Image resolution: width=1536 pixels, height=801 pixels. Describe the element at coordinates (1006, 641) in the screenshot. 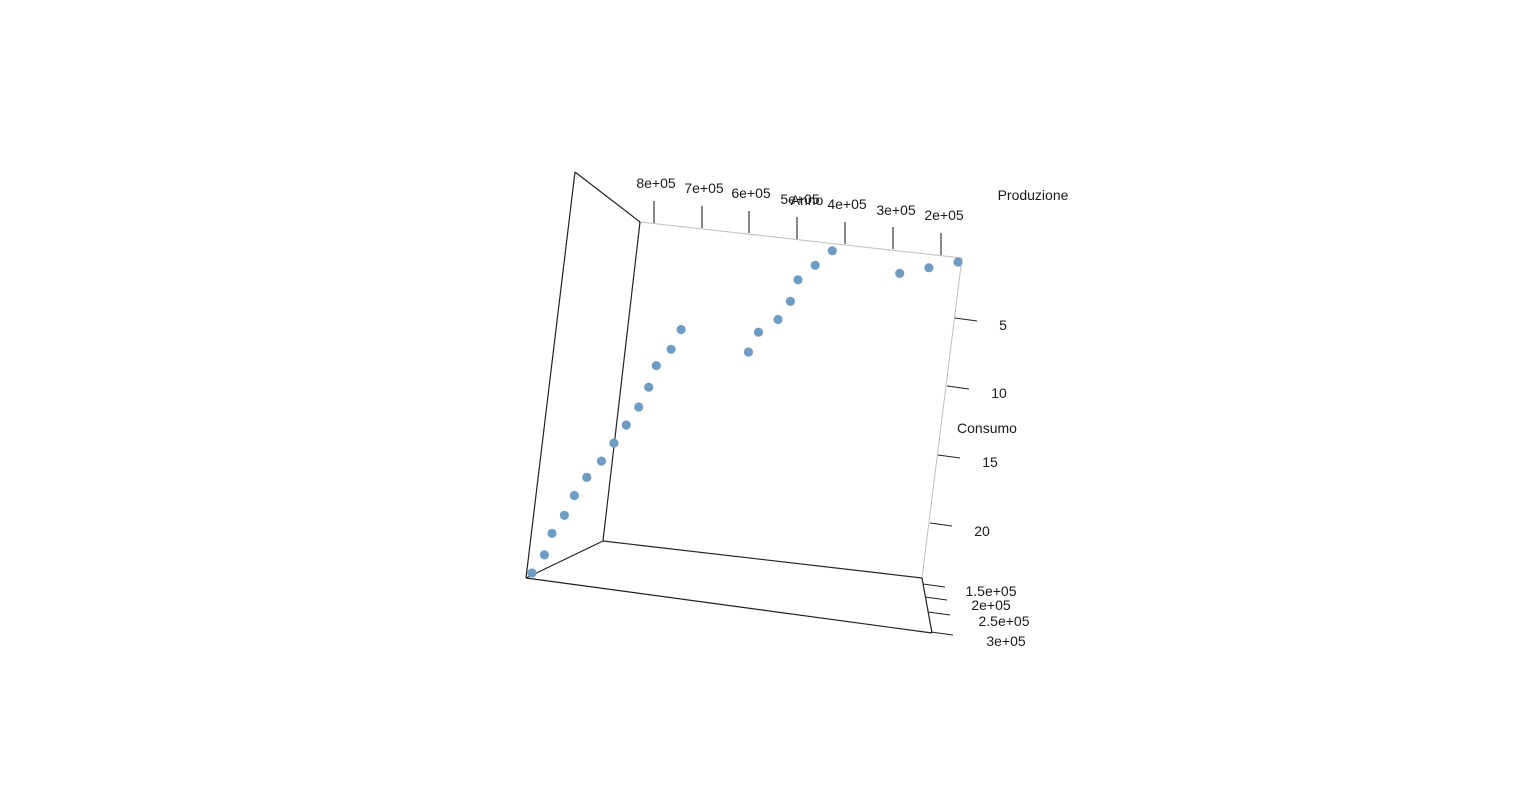

I see `depth-tick-label: 3e+05` at that location.